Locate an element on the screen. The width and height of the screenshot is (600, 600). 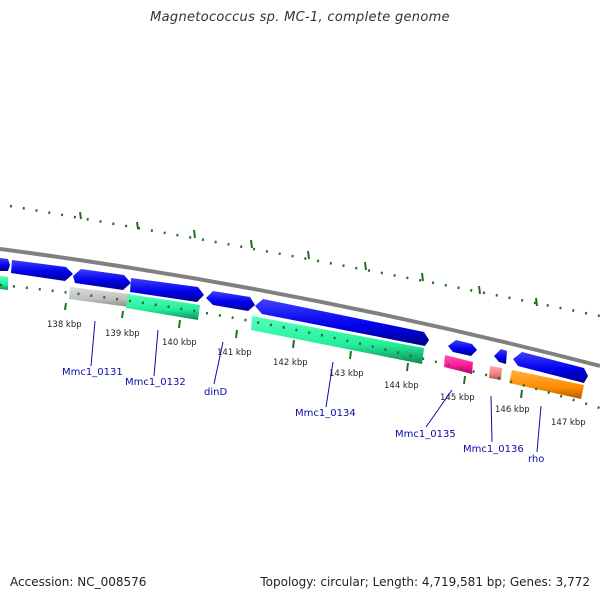
scale-label-143: 143 kbp is located at coordinates (346, 374).